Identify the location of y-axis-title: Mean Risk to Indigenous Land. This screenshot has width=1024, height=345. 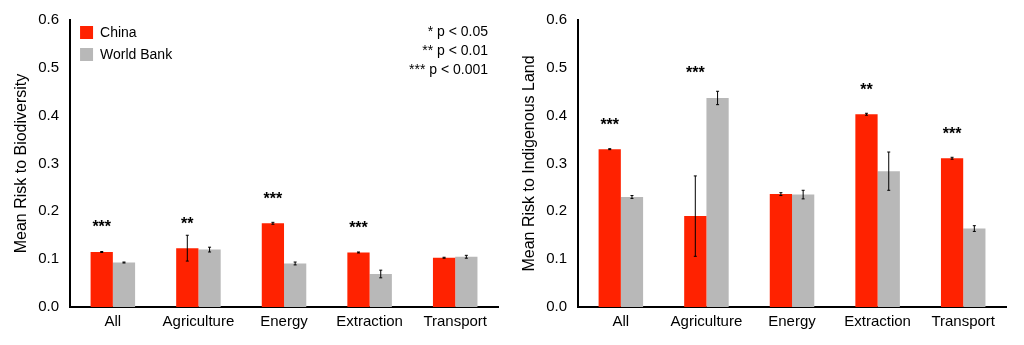
(529, 163).